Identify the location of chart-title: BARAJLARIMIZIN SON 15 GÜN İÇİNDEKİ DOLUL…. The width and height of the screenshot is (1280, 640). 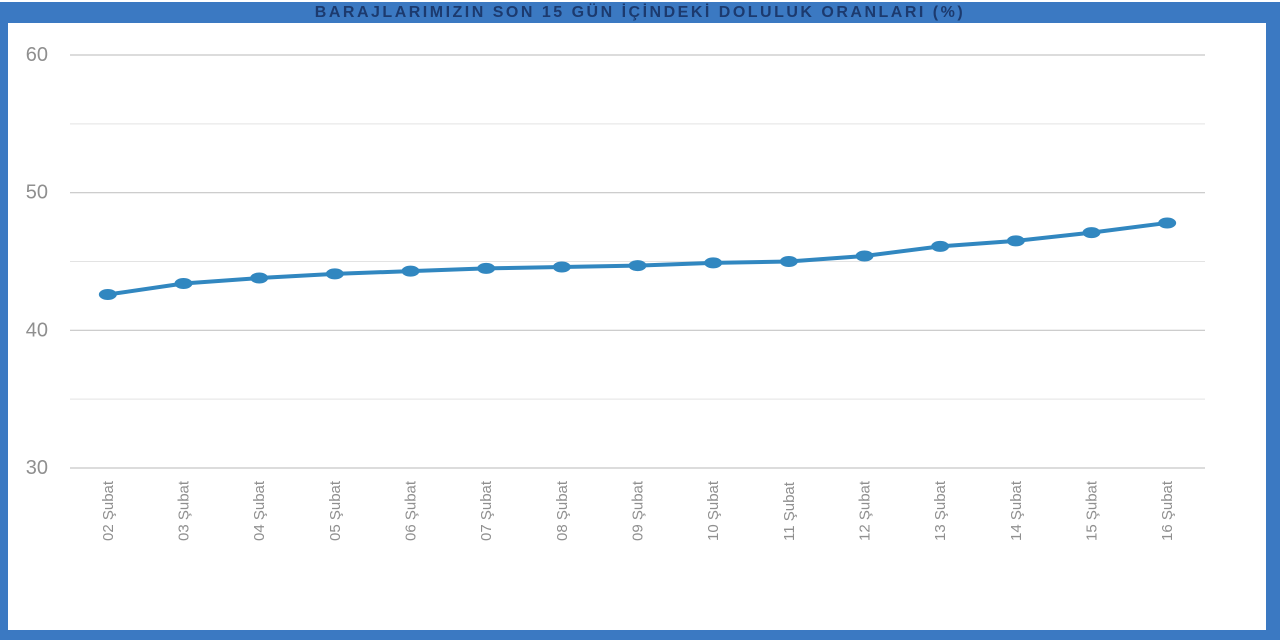
(640, 12).